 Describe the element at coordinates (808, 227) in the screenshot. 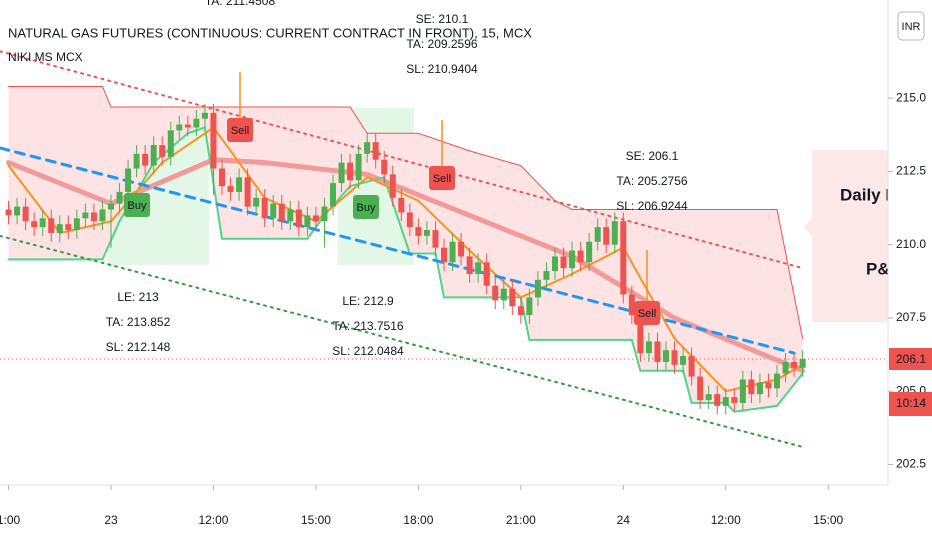

I see `pnl-panel-notch` at that location.